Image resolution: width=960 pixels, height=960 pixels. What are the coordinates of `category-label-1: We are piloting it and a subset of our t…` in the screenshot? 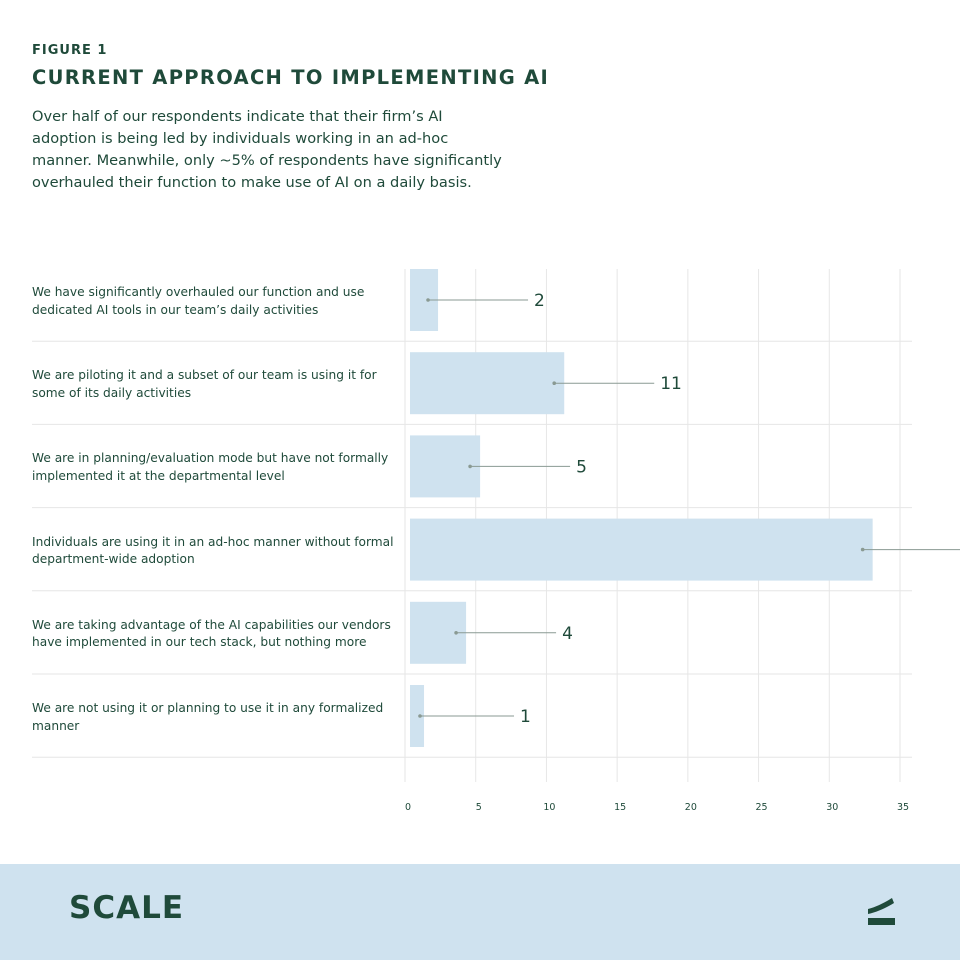 It's located at (204, 384).